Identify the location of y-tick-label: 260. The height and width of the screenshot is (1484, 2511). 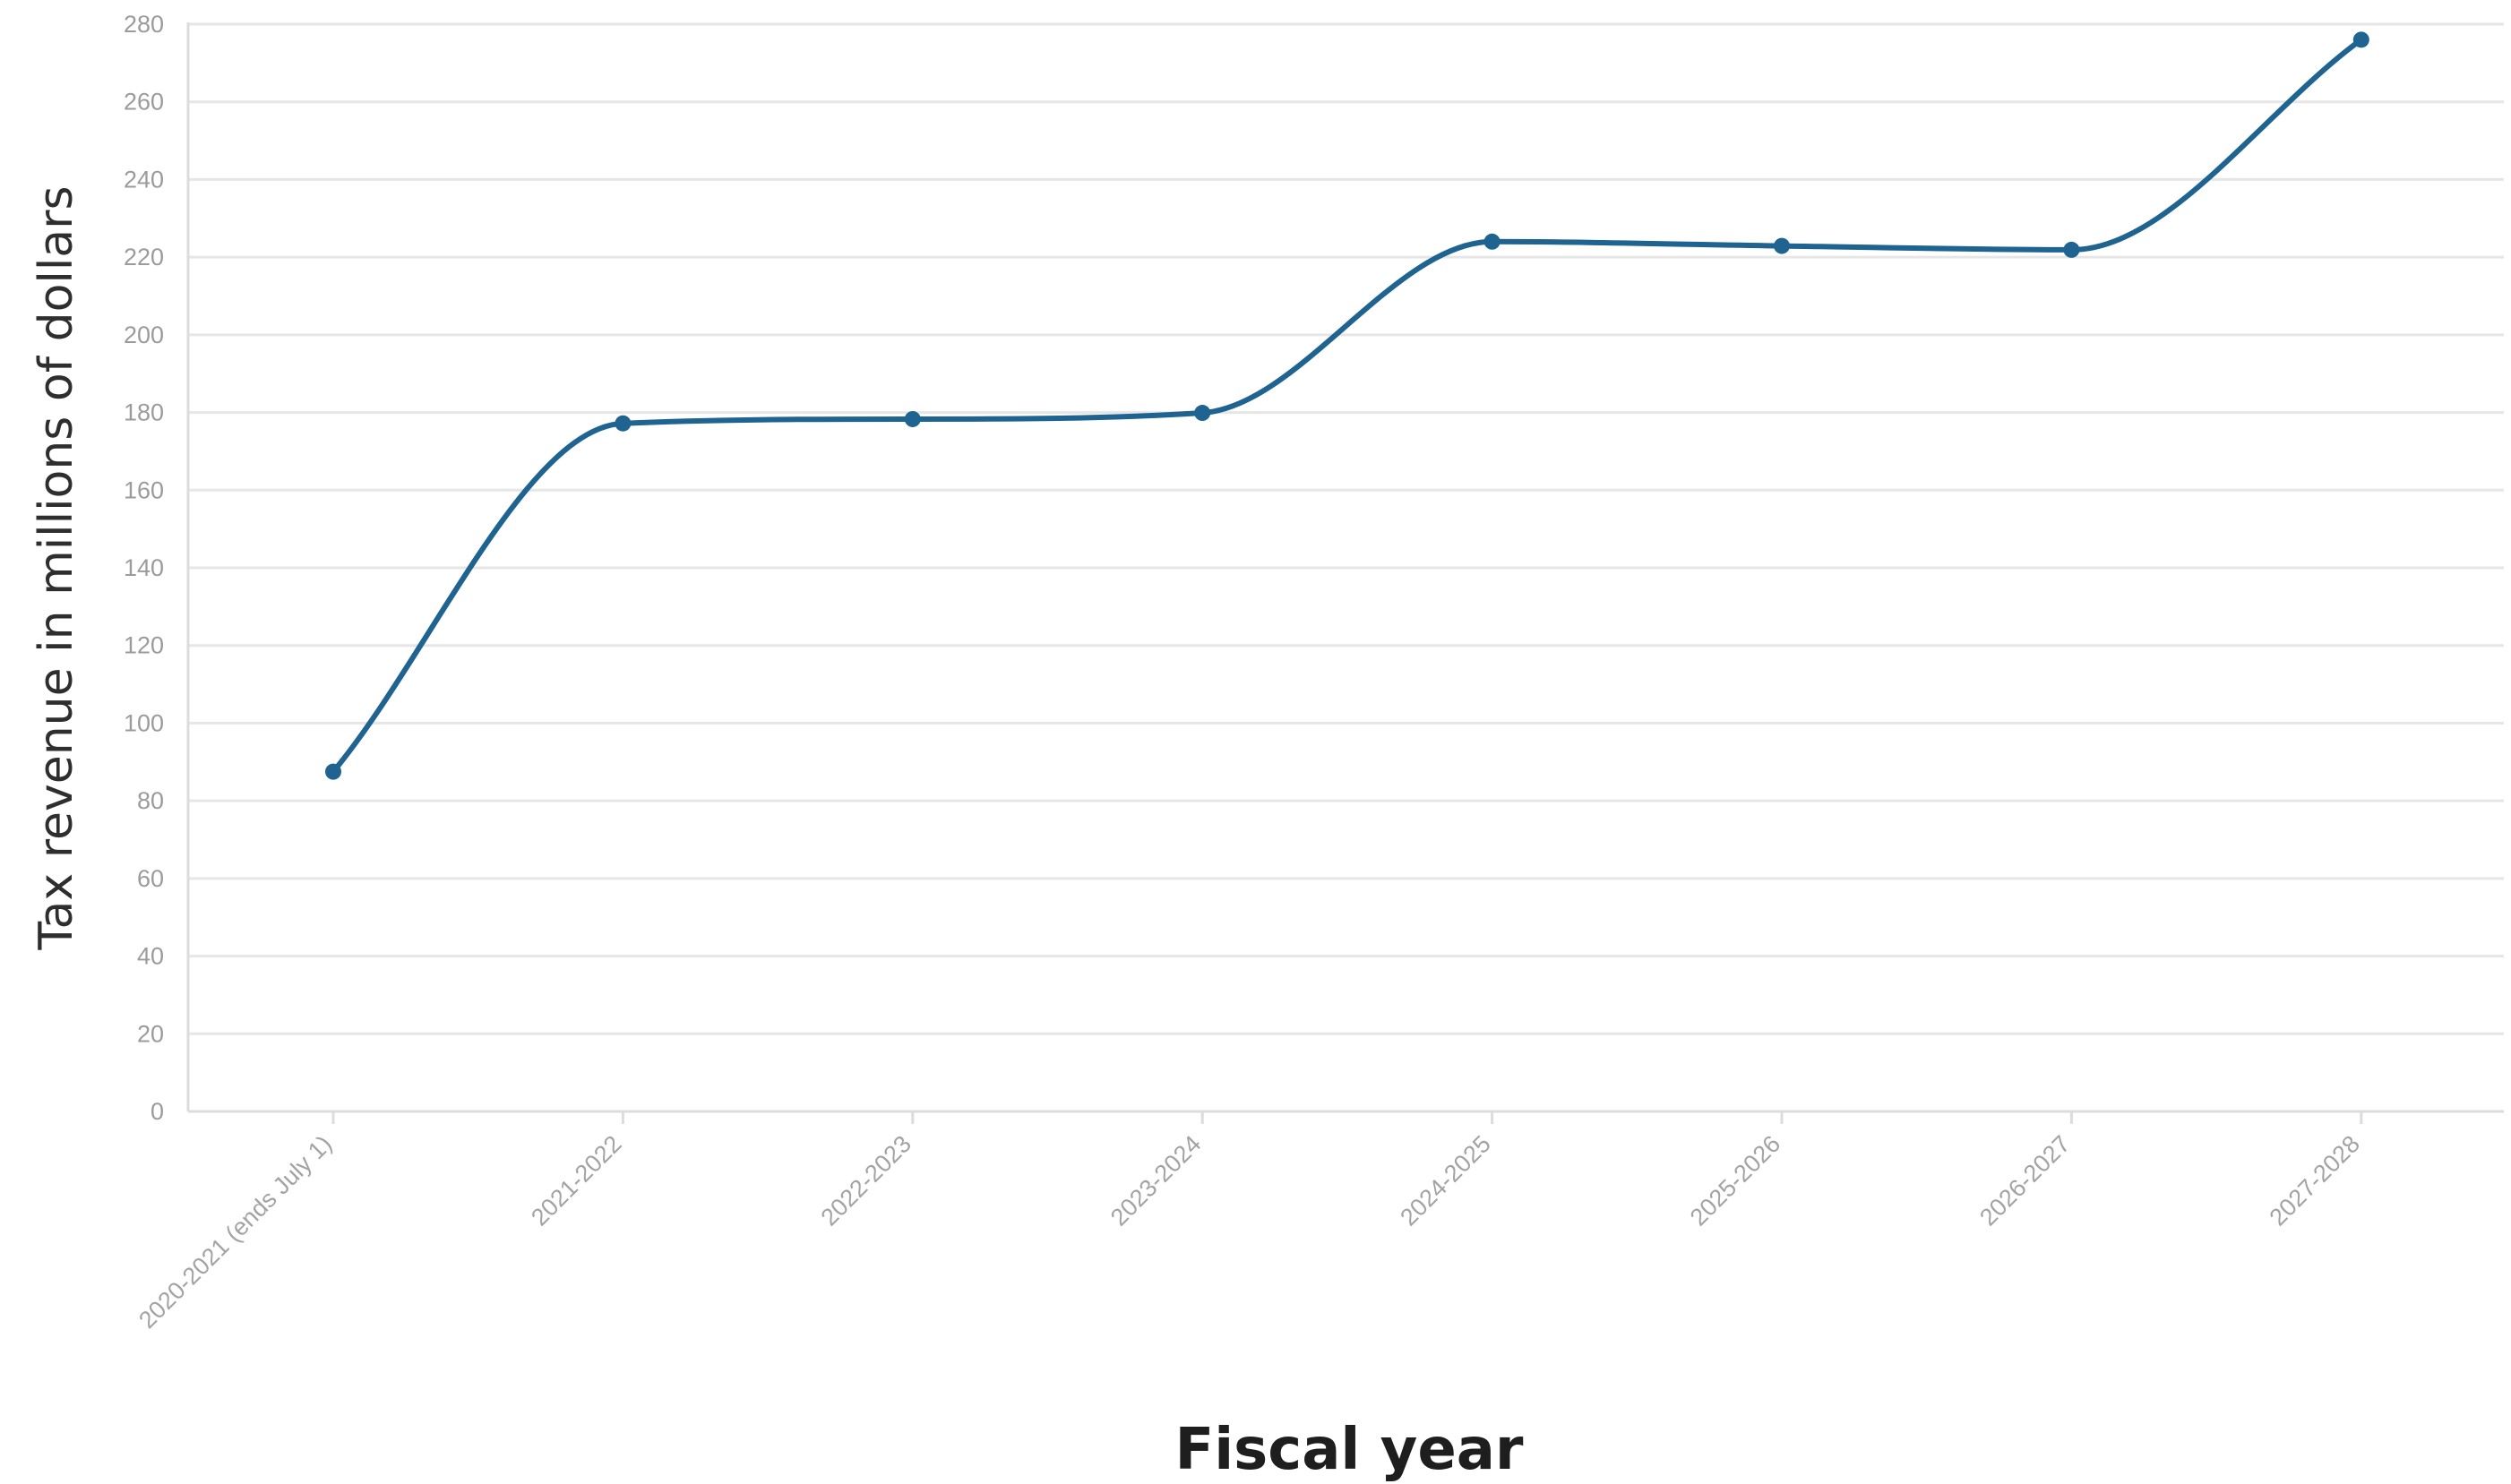
(144, 102).